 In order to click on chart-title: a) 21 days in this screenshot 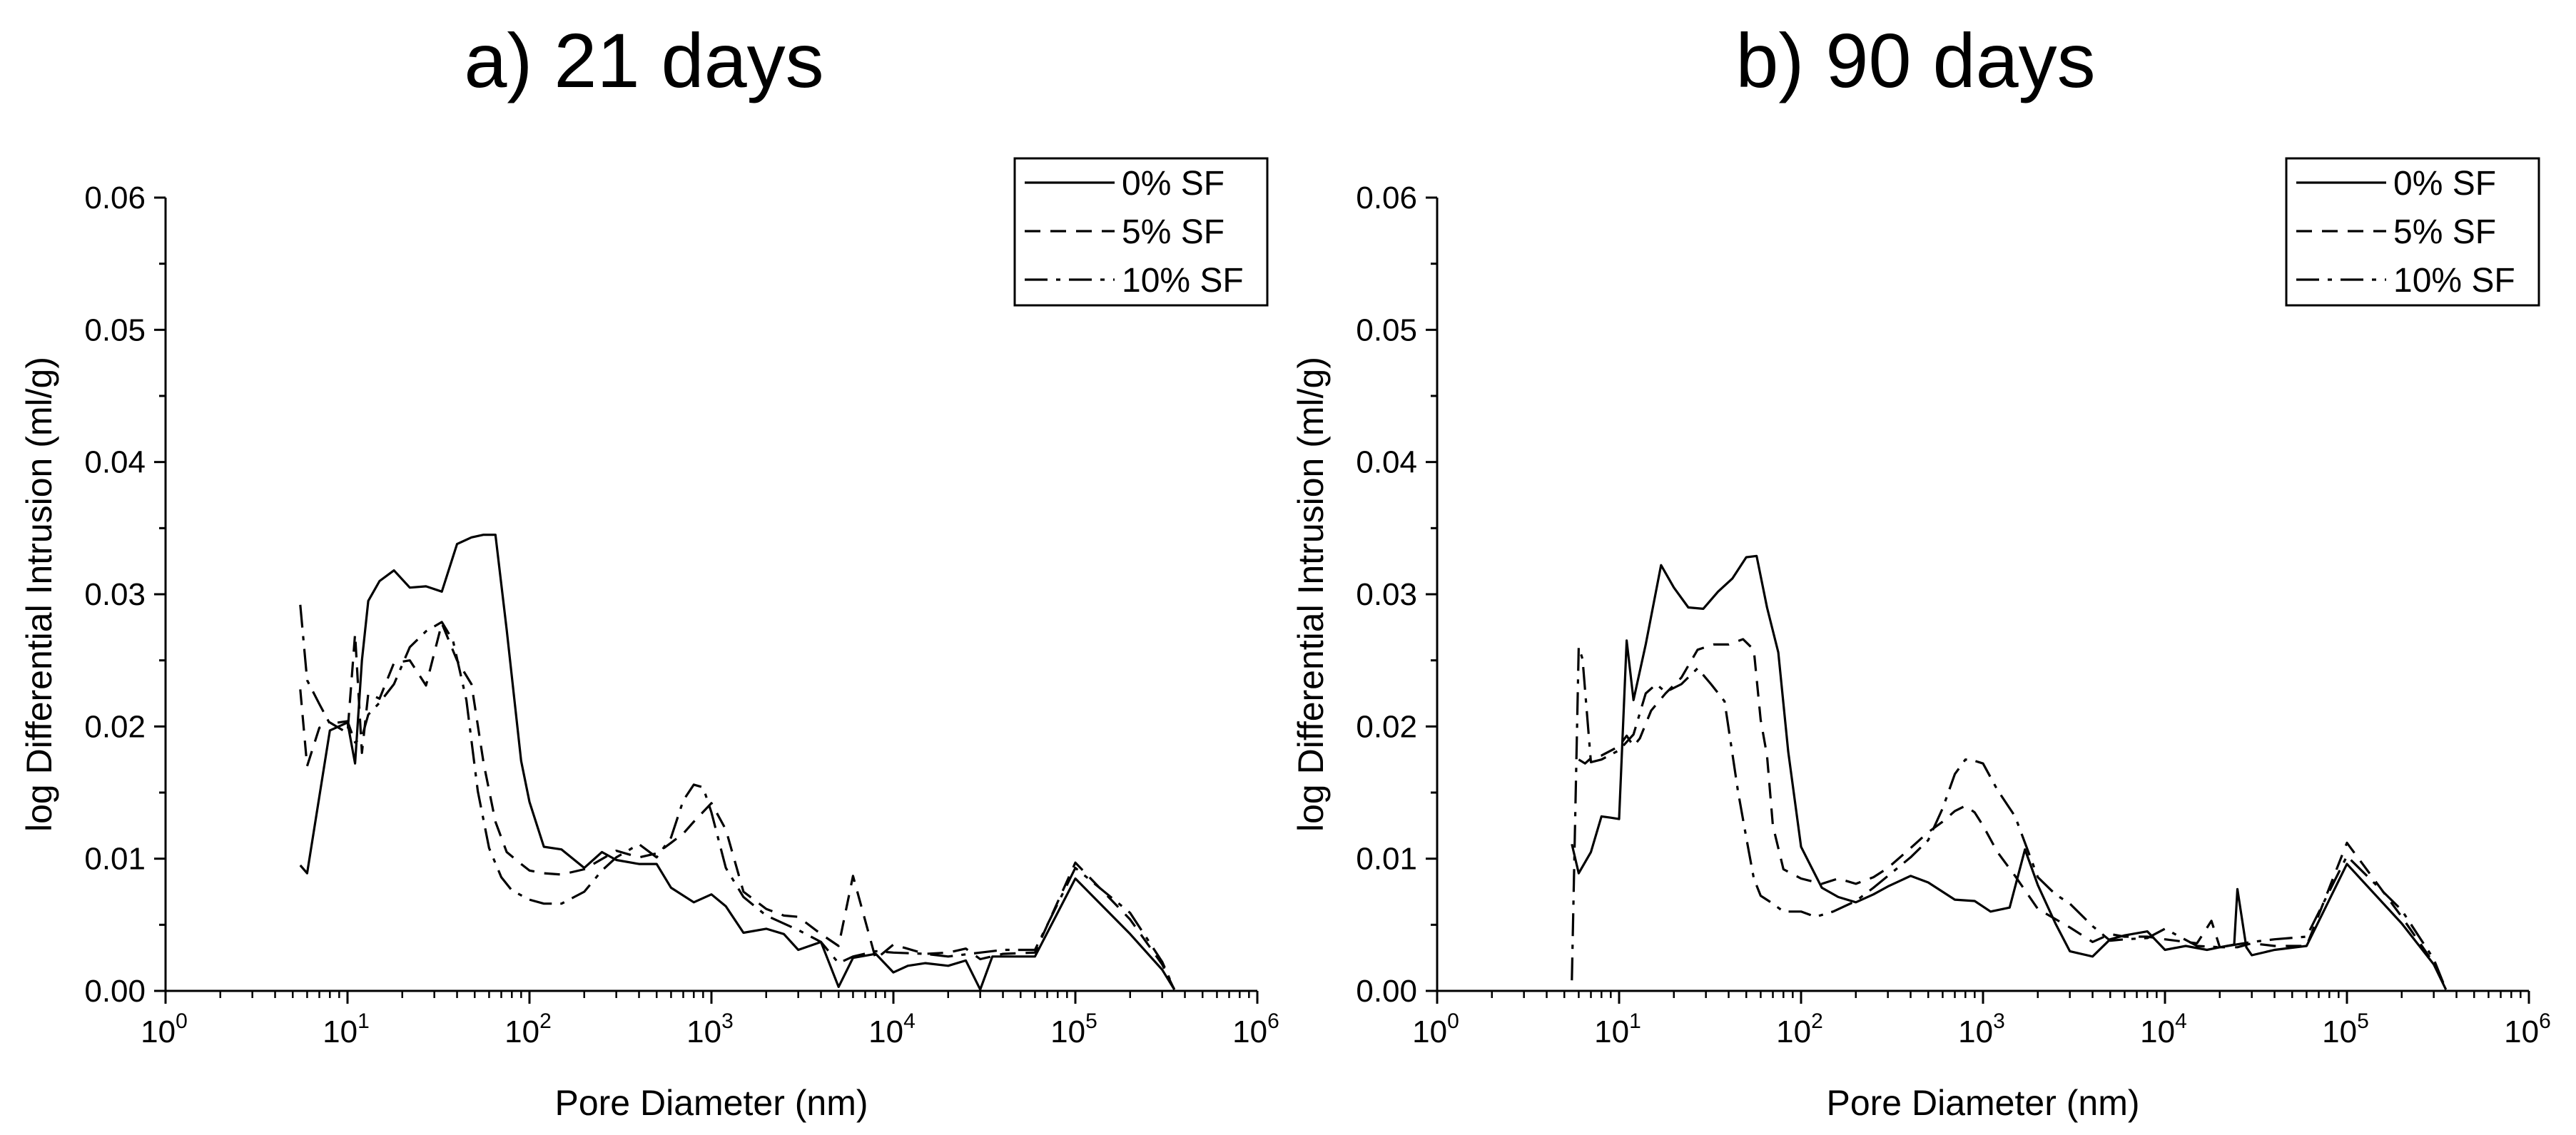, I will do `click(644, 60)`.